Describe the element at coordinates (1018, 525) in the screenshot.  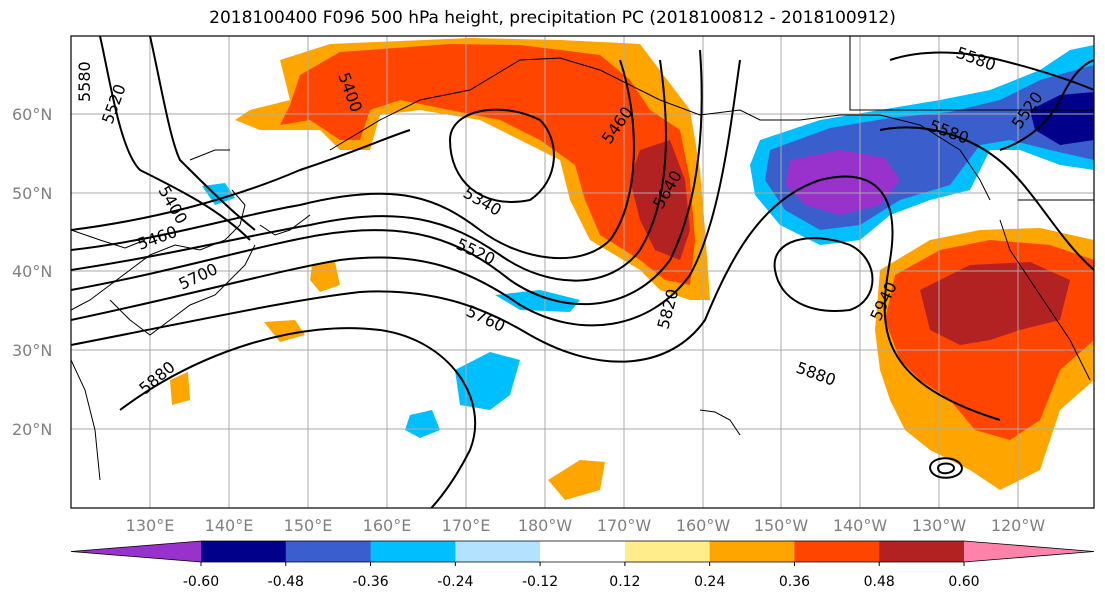
I see `lon-label-120w: 120°W` at that location.